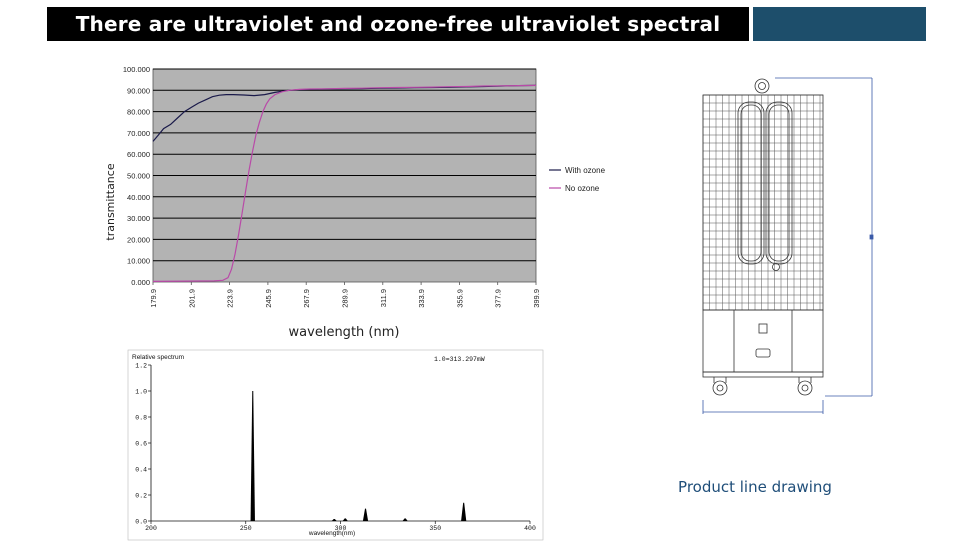 Image resolution: width=961 pixels, height=545 pixels. Describe the element at coordinates (138, 261) in the screenshot. I see `y-tick-label: 10.000` at that location.